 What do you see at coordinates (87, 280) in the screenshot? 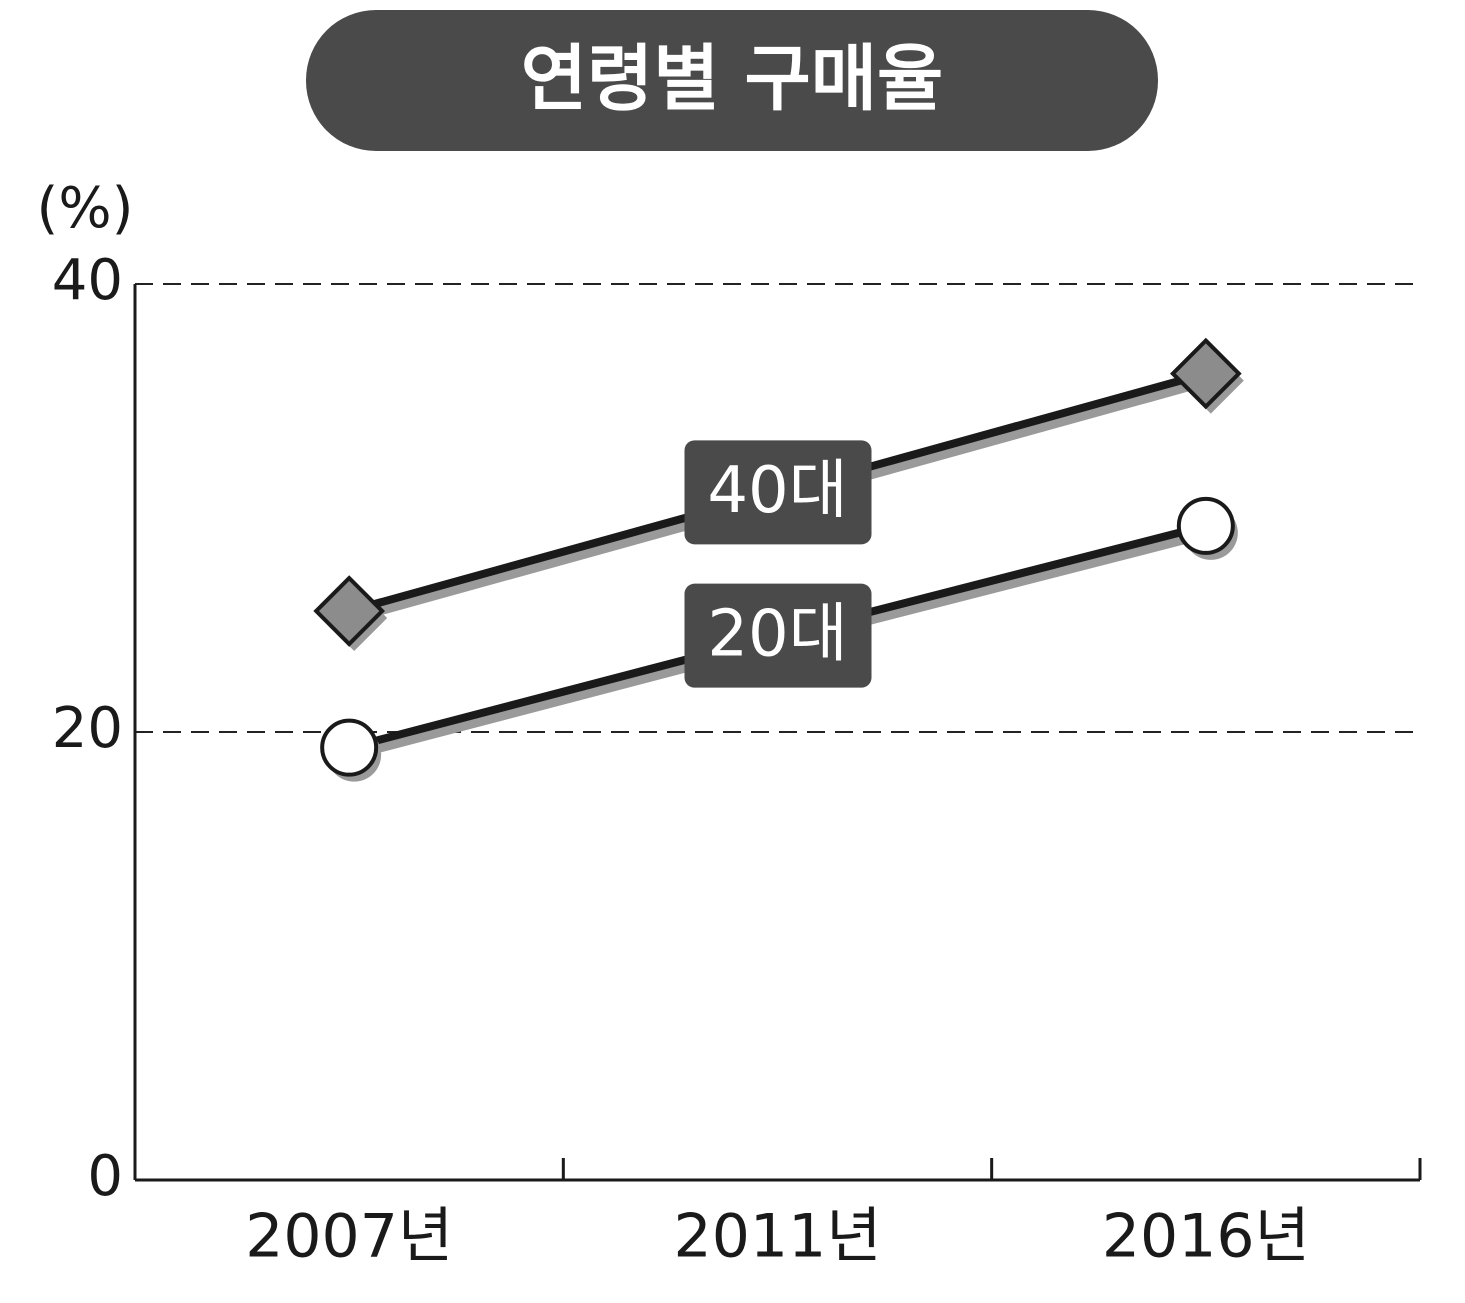
I see `y-tick-label: 40` at bounding box center [87, 280].